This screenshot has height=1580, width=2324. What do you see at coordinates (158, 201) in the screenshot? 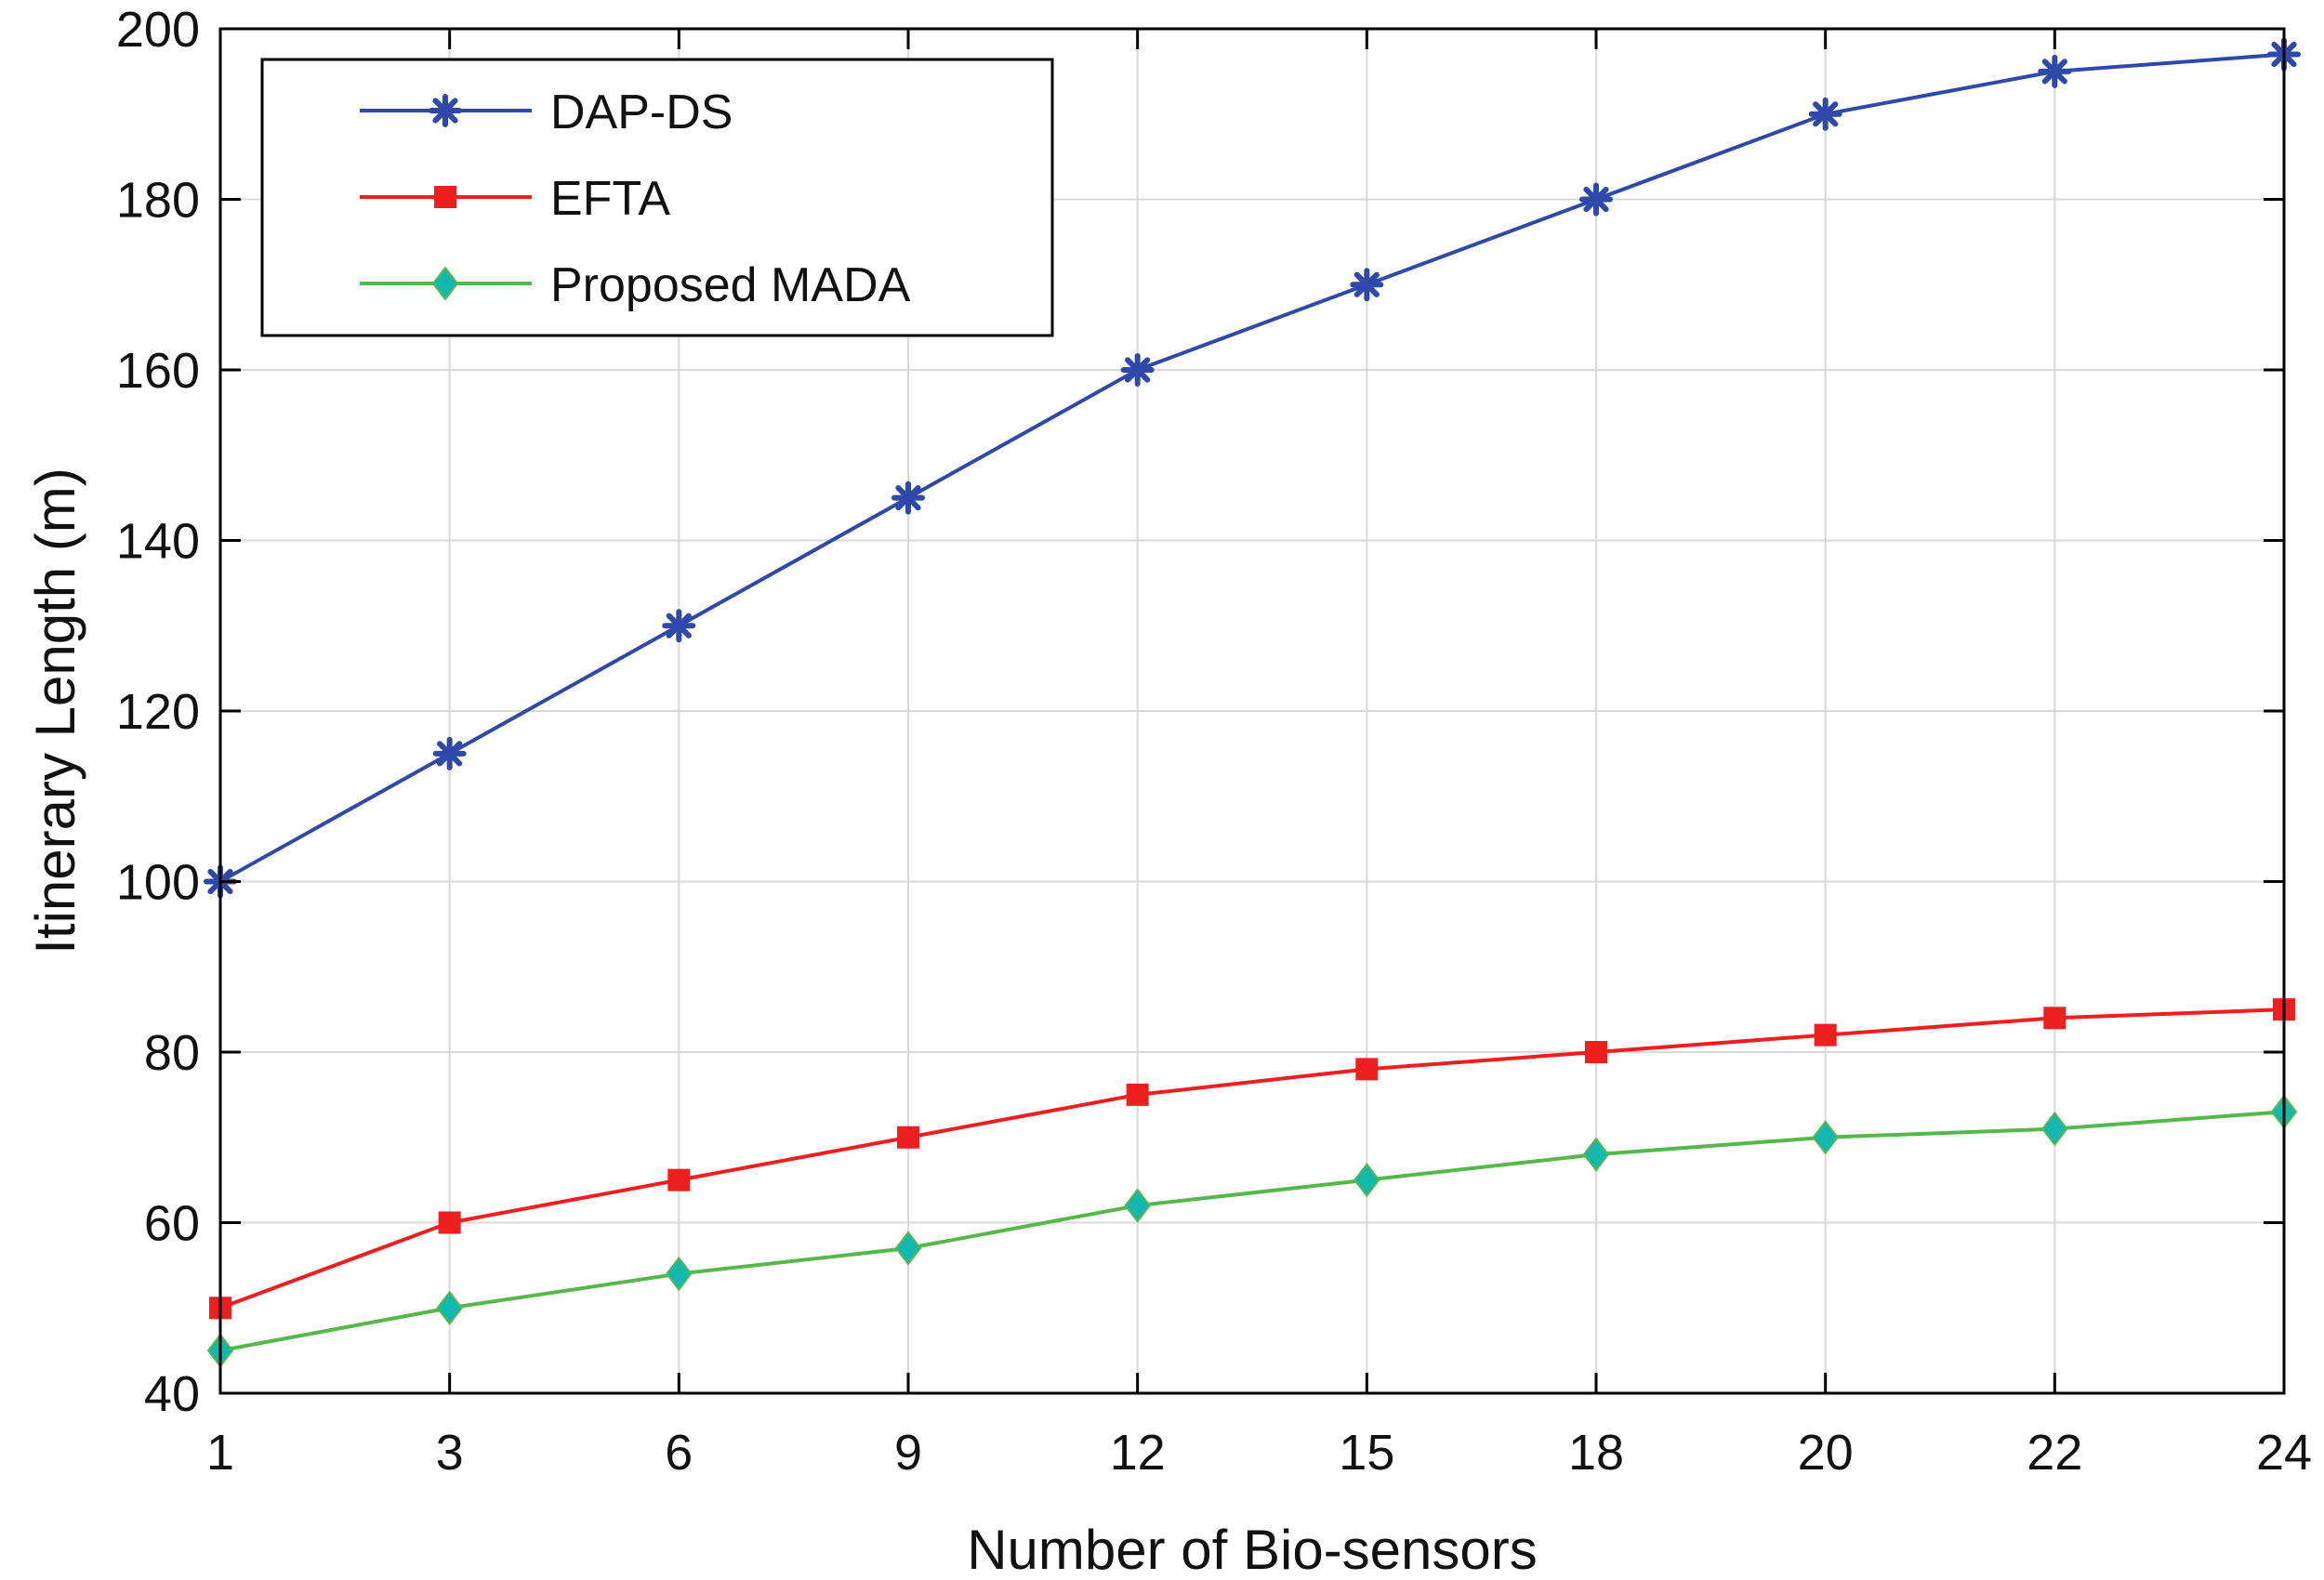
I see `y-tick-label: 180` at bounding box center [158, 201].